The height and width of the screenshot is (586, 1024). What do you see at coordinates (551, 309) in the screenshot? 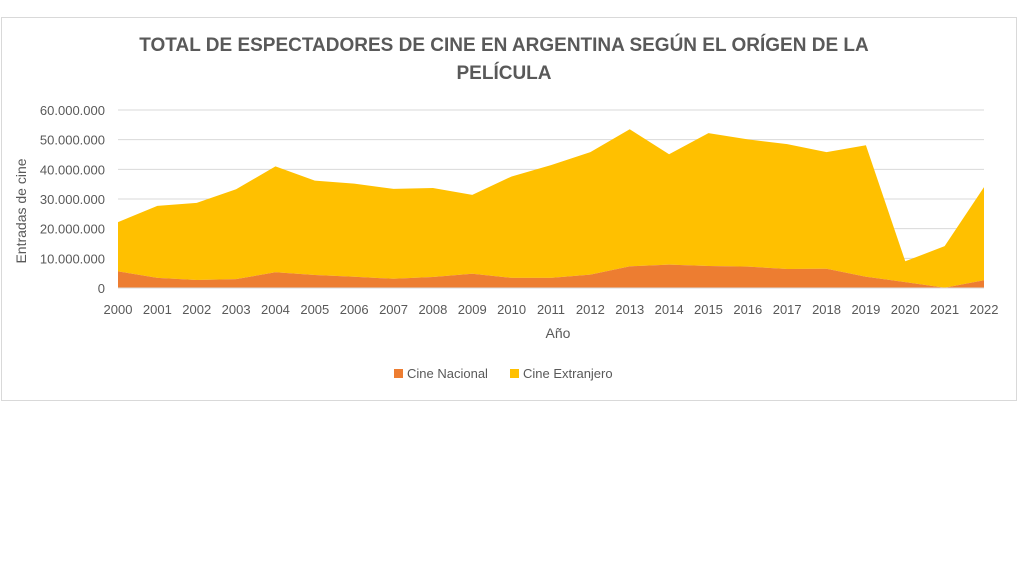
I see `x-tick-label: 2011` at bounding box center [551, 309].